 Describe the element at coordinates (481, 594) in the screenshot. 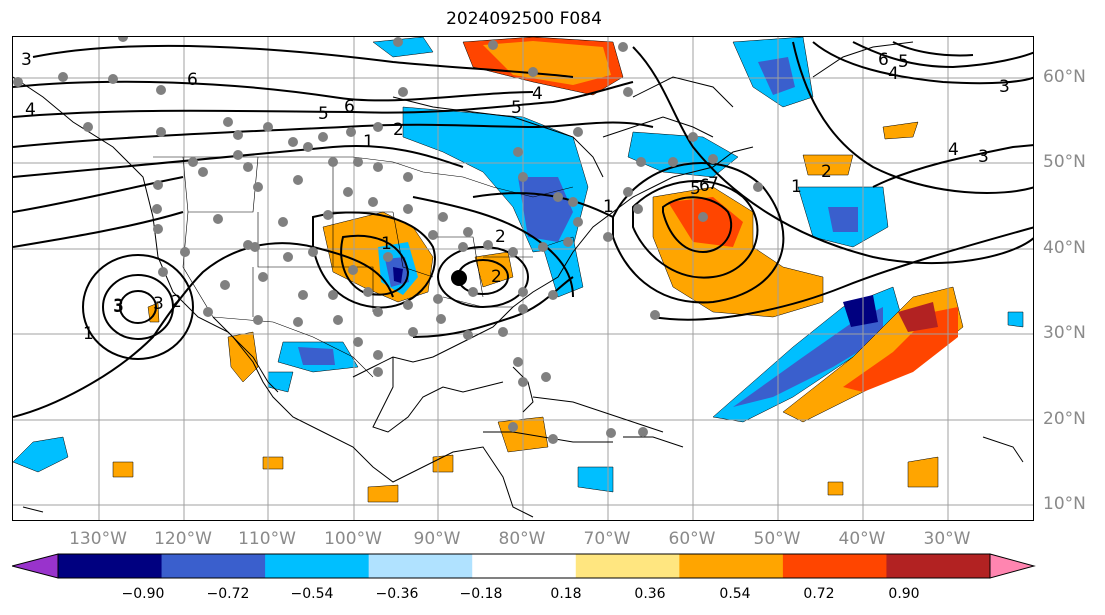

I see `colorbar-tick: −0.18` at that location.